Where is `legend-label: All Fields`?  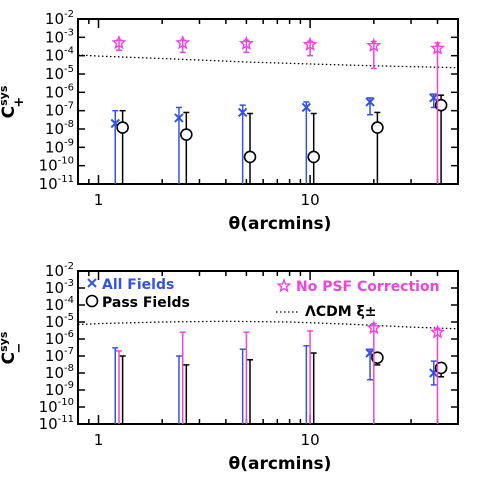
legend-label: All Fields is located at coordinates (138, 285).